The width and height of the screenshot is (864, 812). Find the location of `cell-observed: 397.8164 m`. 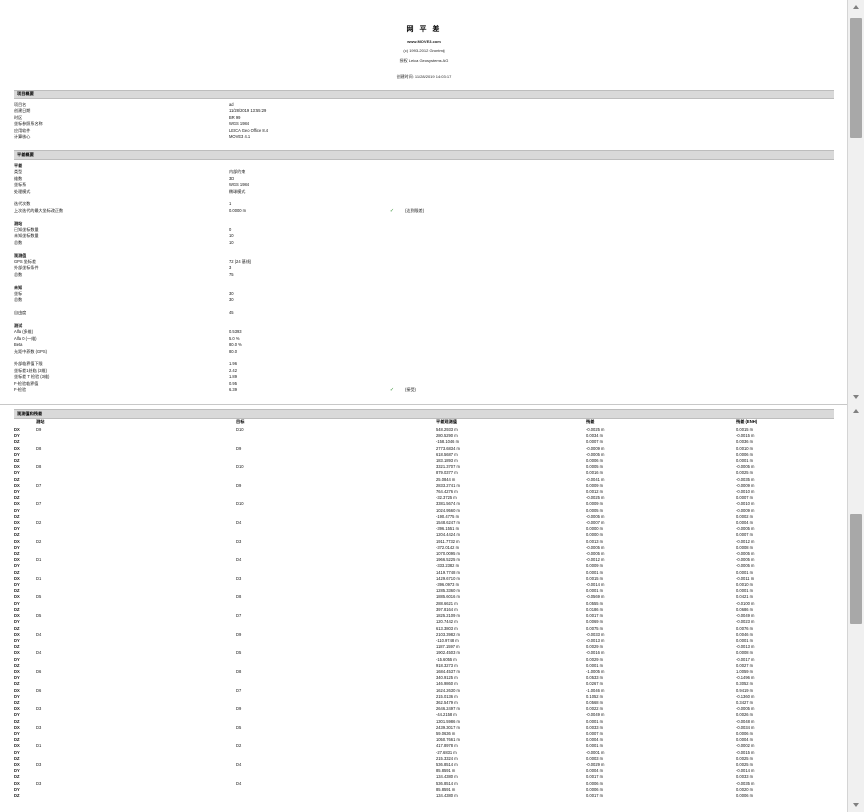

cell-observed: 397.8164 m is located at coordinates (447, 609).